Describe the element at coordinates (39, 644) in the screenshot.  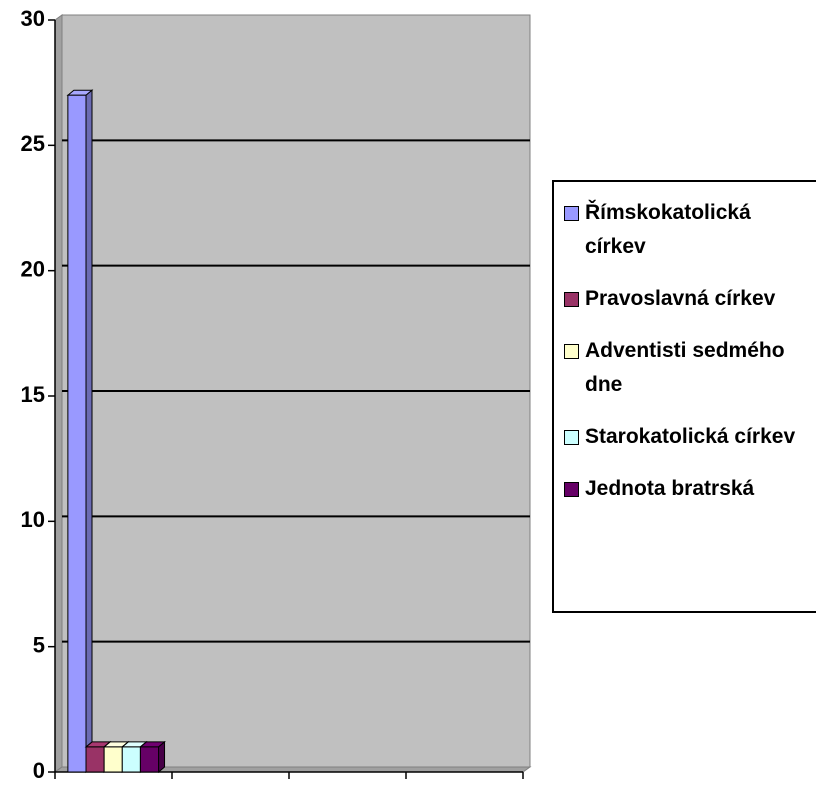
I see `y-tick-label: 5` at that location.